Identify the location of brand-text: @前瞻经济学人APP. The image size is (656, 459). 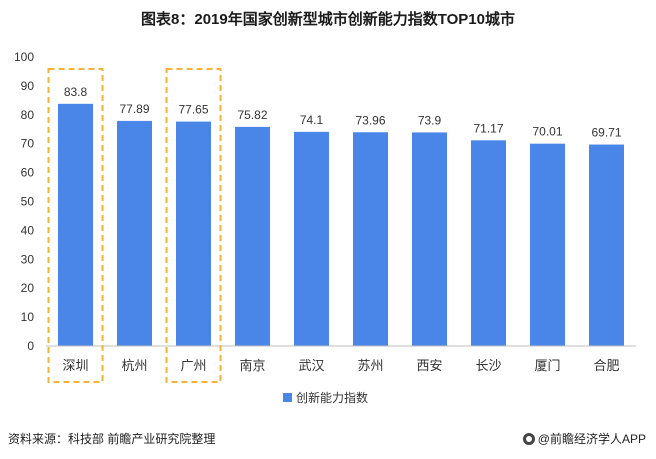
(591, 439).